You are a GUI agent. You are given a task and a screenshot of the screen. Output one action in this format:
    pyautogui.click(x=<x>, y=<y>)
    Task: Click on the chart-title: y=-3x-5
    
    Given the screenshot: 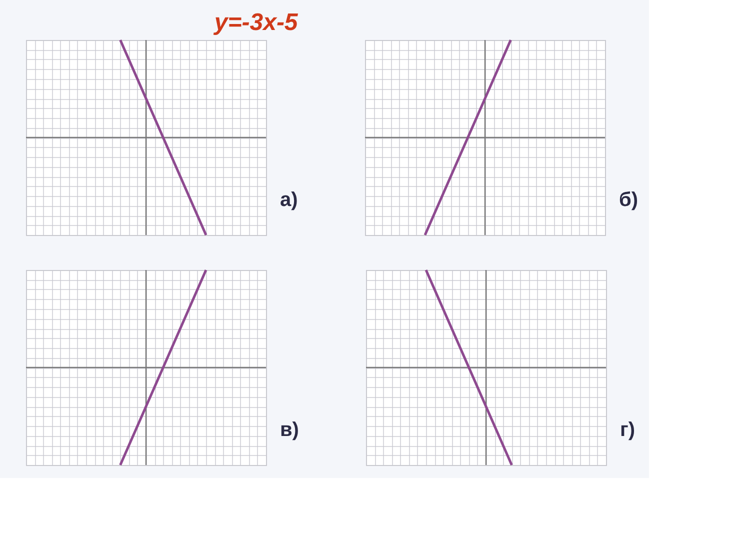 What is the action you would take?
    pyautogui.click(x=255, y=22)
    